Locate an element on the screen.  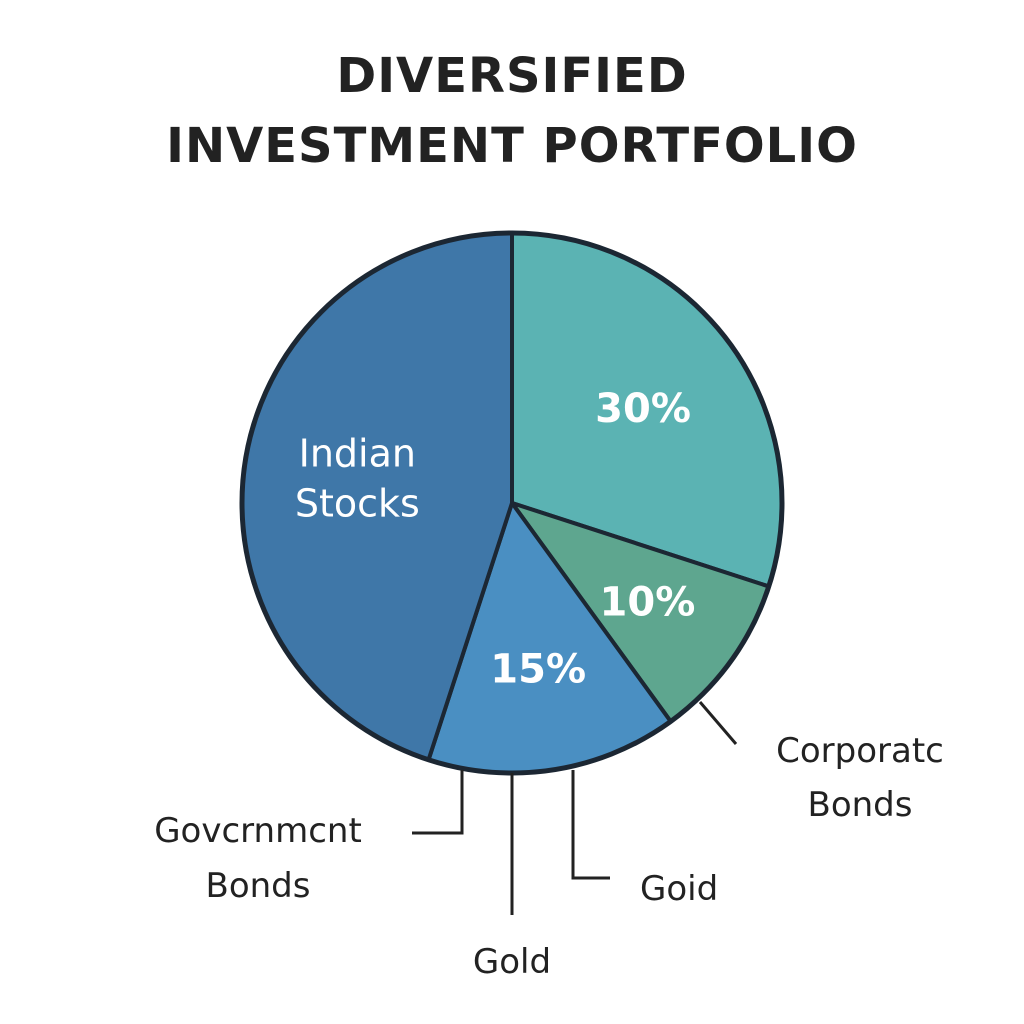
value-label-30-percent: 30% is located at coordinates (643, 409).